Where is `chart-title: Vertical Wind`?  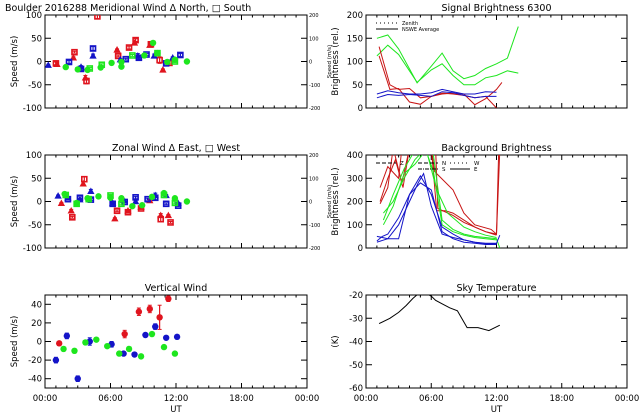 chart-title: Vertical Wind is located at coordinates (176, 288).